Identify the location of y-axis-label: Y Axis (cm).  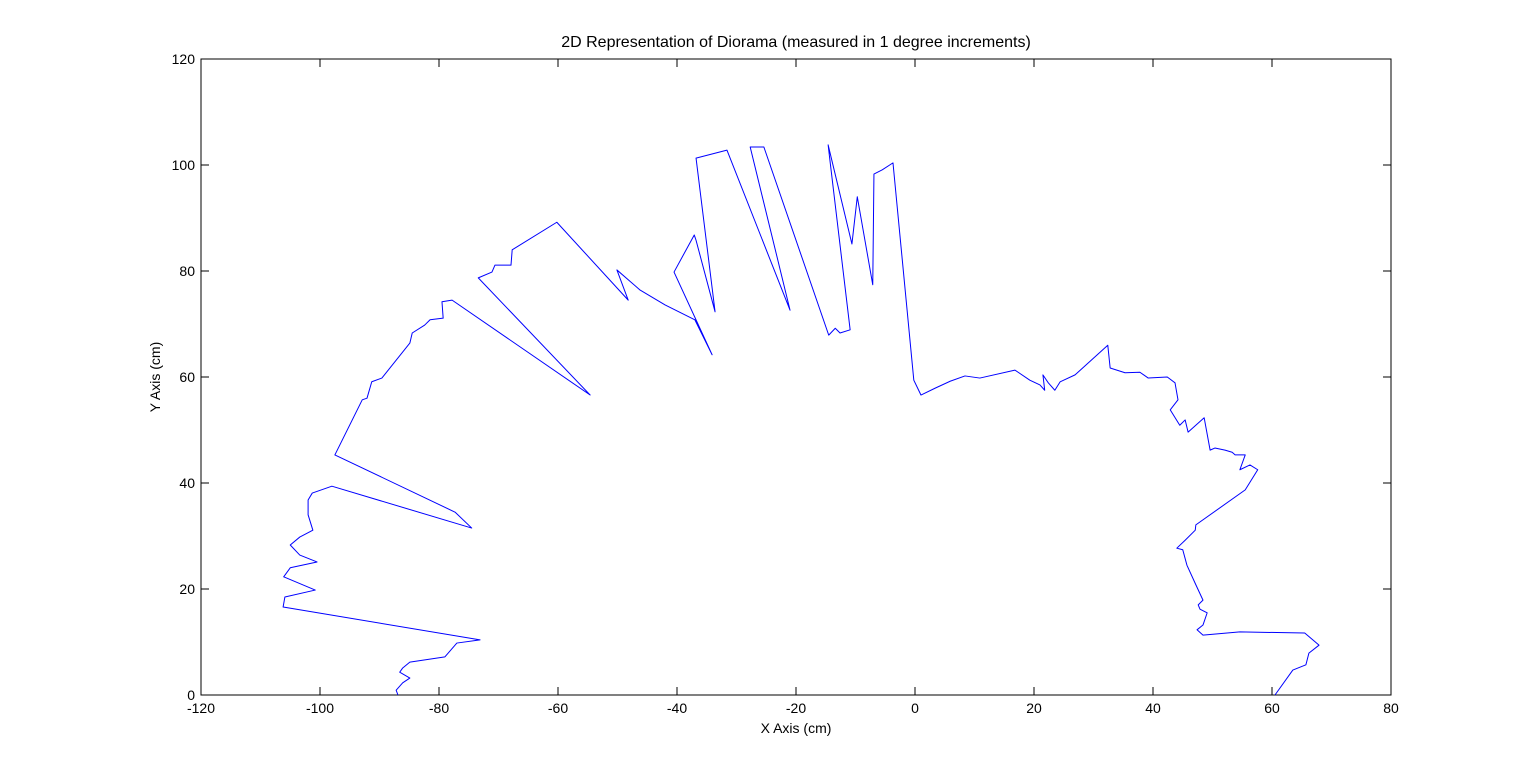
(155, 377).